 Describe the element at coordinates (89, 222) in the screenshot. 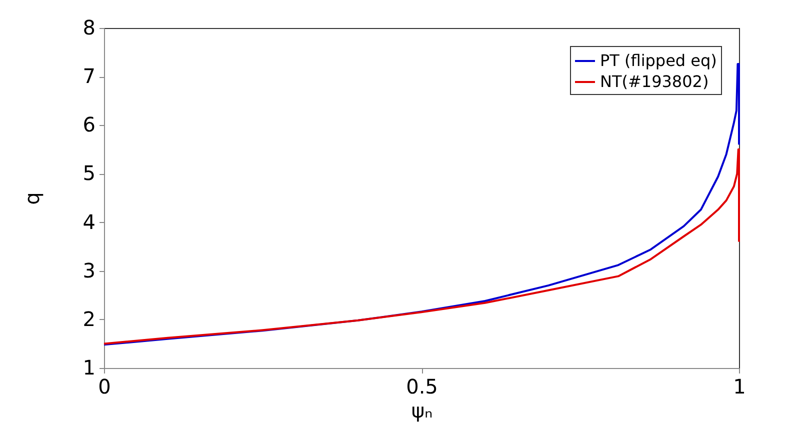

I see `y-tick-label: 4` at that location.